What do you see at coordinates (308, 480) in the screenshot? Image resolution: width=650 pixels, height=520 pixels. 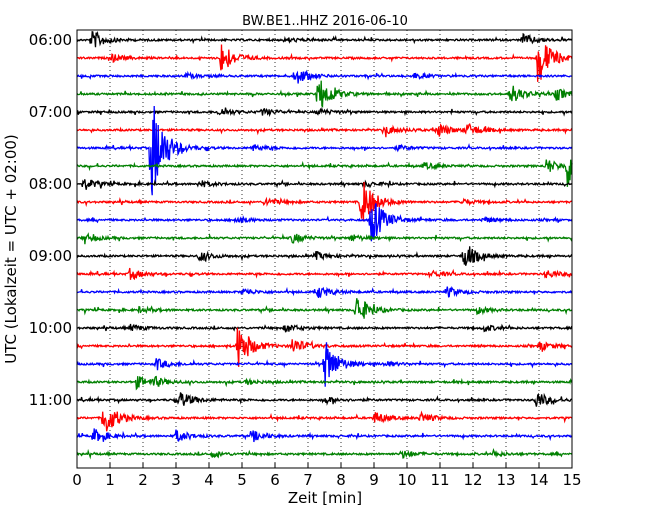 I see `x-tick-label: 7` at bounding box center [308, 480].